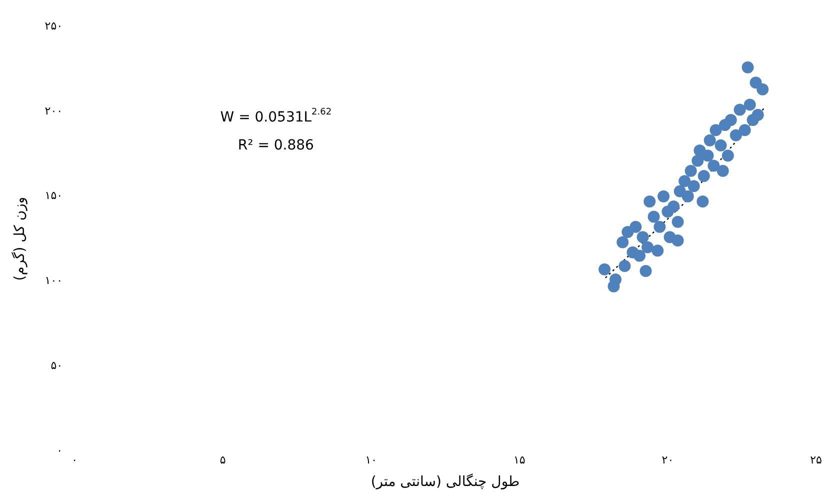 The width and height of the screenshot is (836, 503). Describe the element at coordinates (53, 195) in the screenshot. I see `y-tick-label: ۱۵۰` at that location.